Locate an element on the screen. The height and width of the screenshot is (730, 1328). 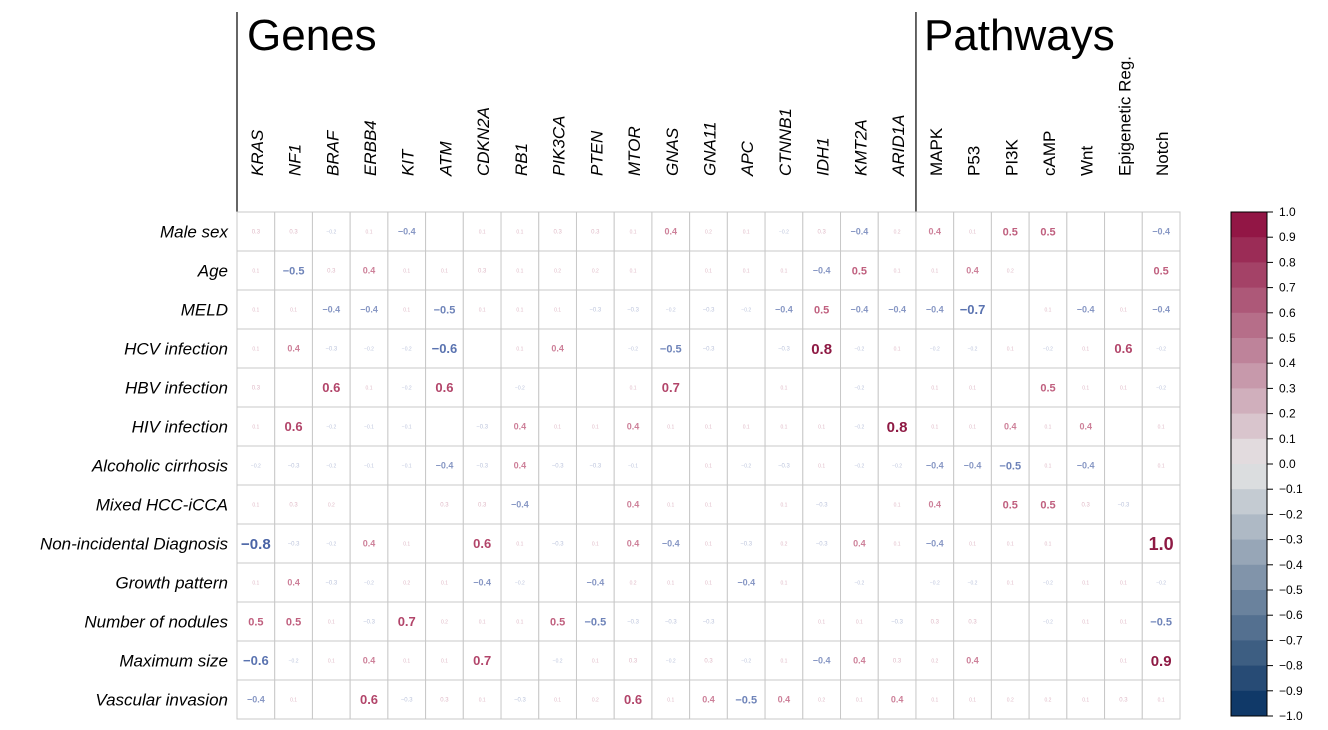
cell-value-label: −0.5 is located at coordinates (445, 310).